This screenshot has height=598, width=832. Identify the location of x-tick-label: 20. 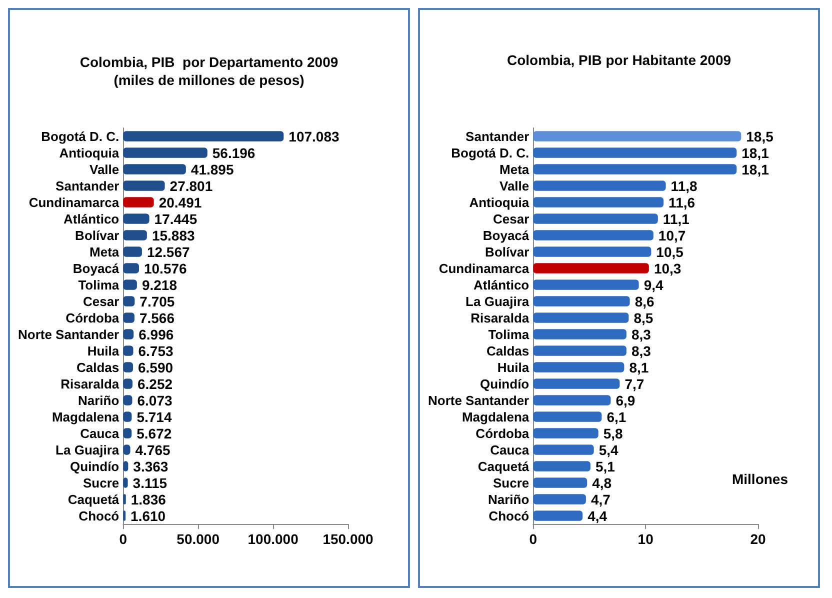
(758, 539).